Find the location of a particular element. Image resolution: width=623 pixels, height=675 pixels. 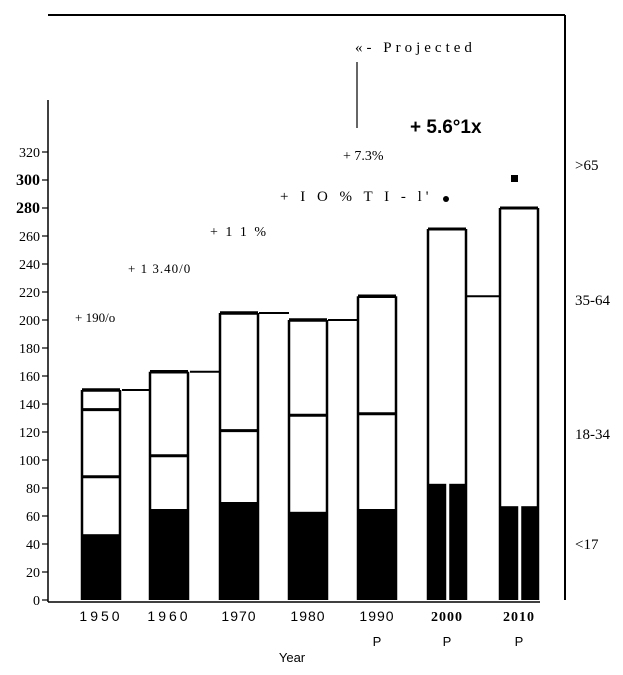

x-tick-label: 1990 is located at coordinates (376, 616).